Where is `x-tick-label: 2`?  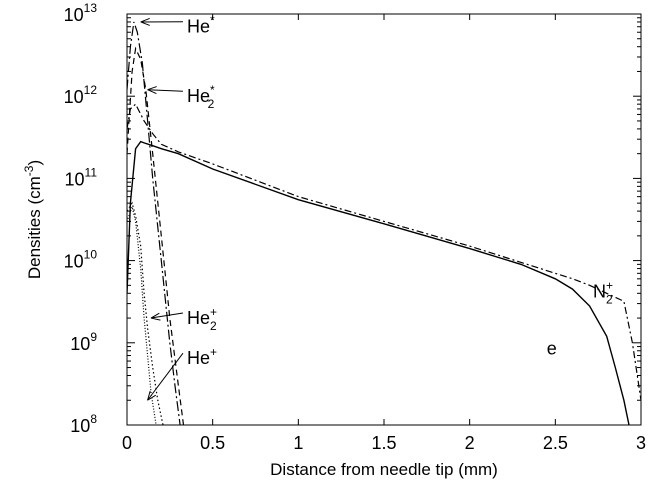
x-tick-label: 2 is located at coordinates (470, 443).